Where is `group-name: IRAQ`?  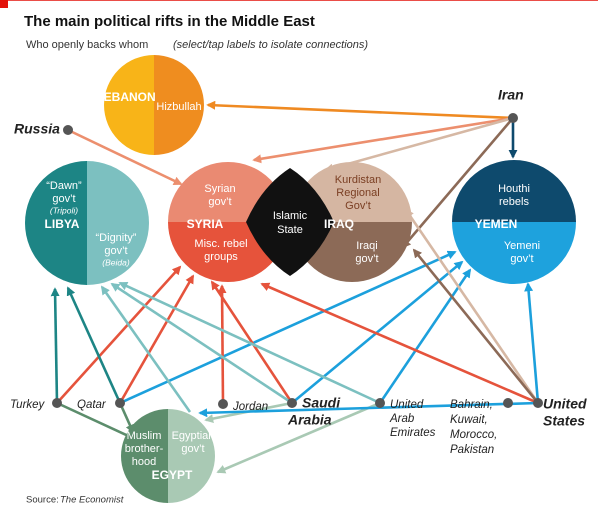
group-name: IRAQ is located at coordinates (339, 224).